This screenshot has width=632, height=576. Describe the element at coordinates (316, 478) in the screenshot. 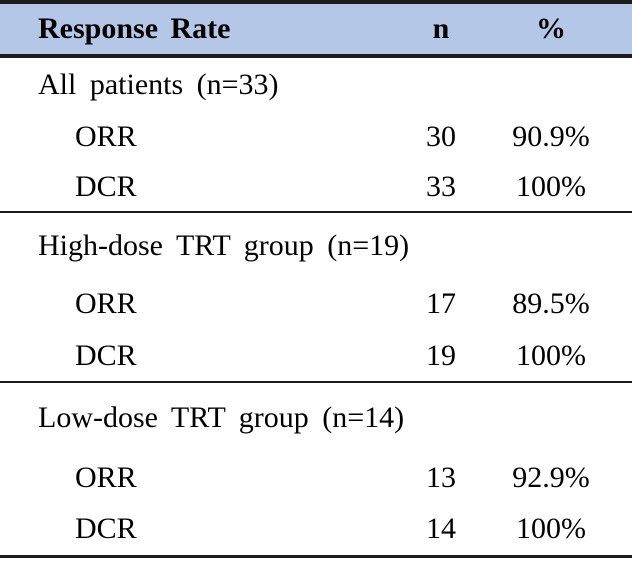

I see `table-row: ORR 13 92.9%` at that location.